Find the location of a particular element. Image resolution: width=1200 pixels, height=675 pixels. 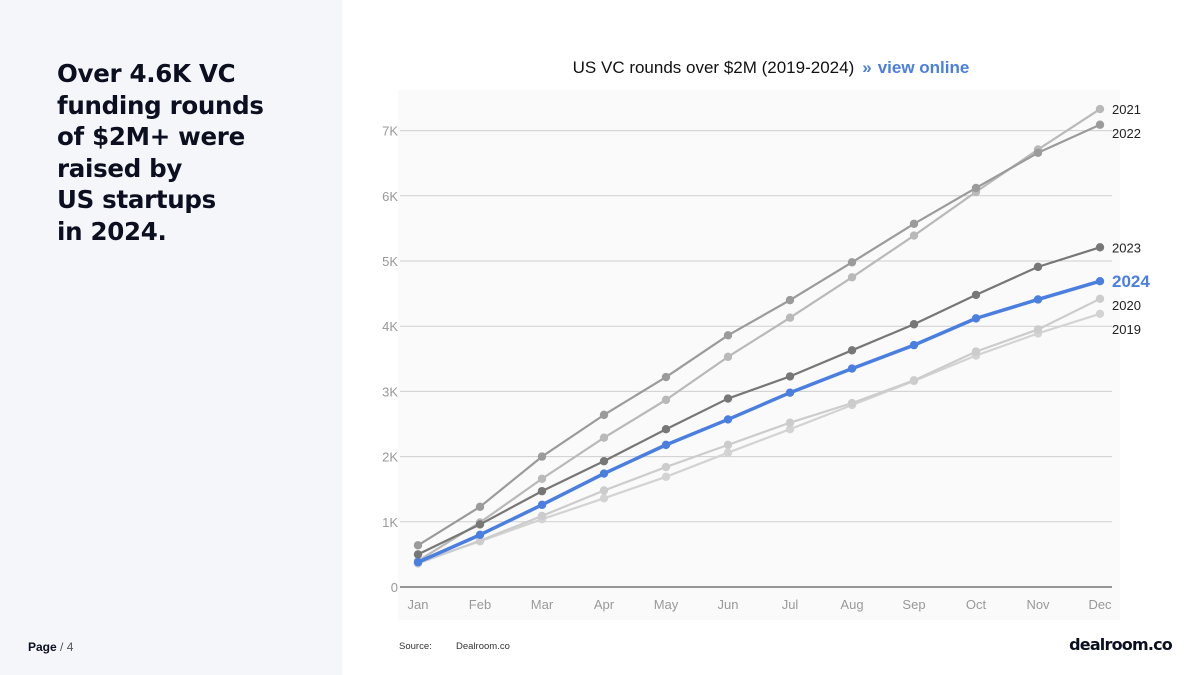

x-tick-label: Nov is located at coordinates (1038, 604).